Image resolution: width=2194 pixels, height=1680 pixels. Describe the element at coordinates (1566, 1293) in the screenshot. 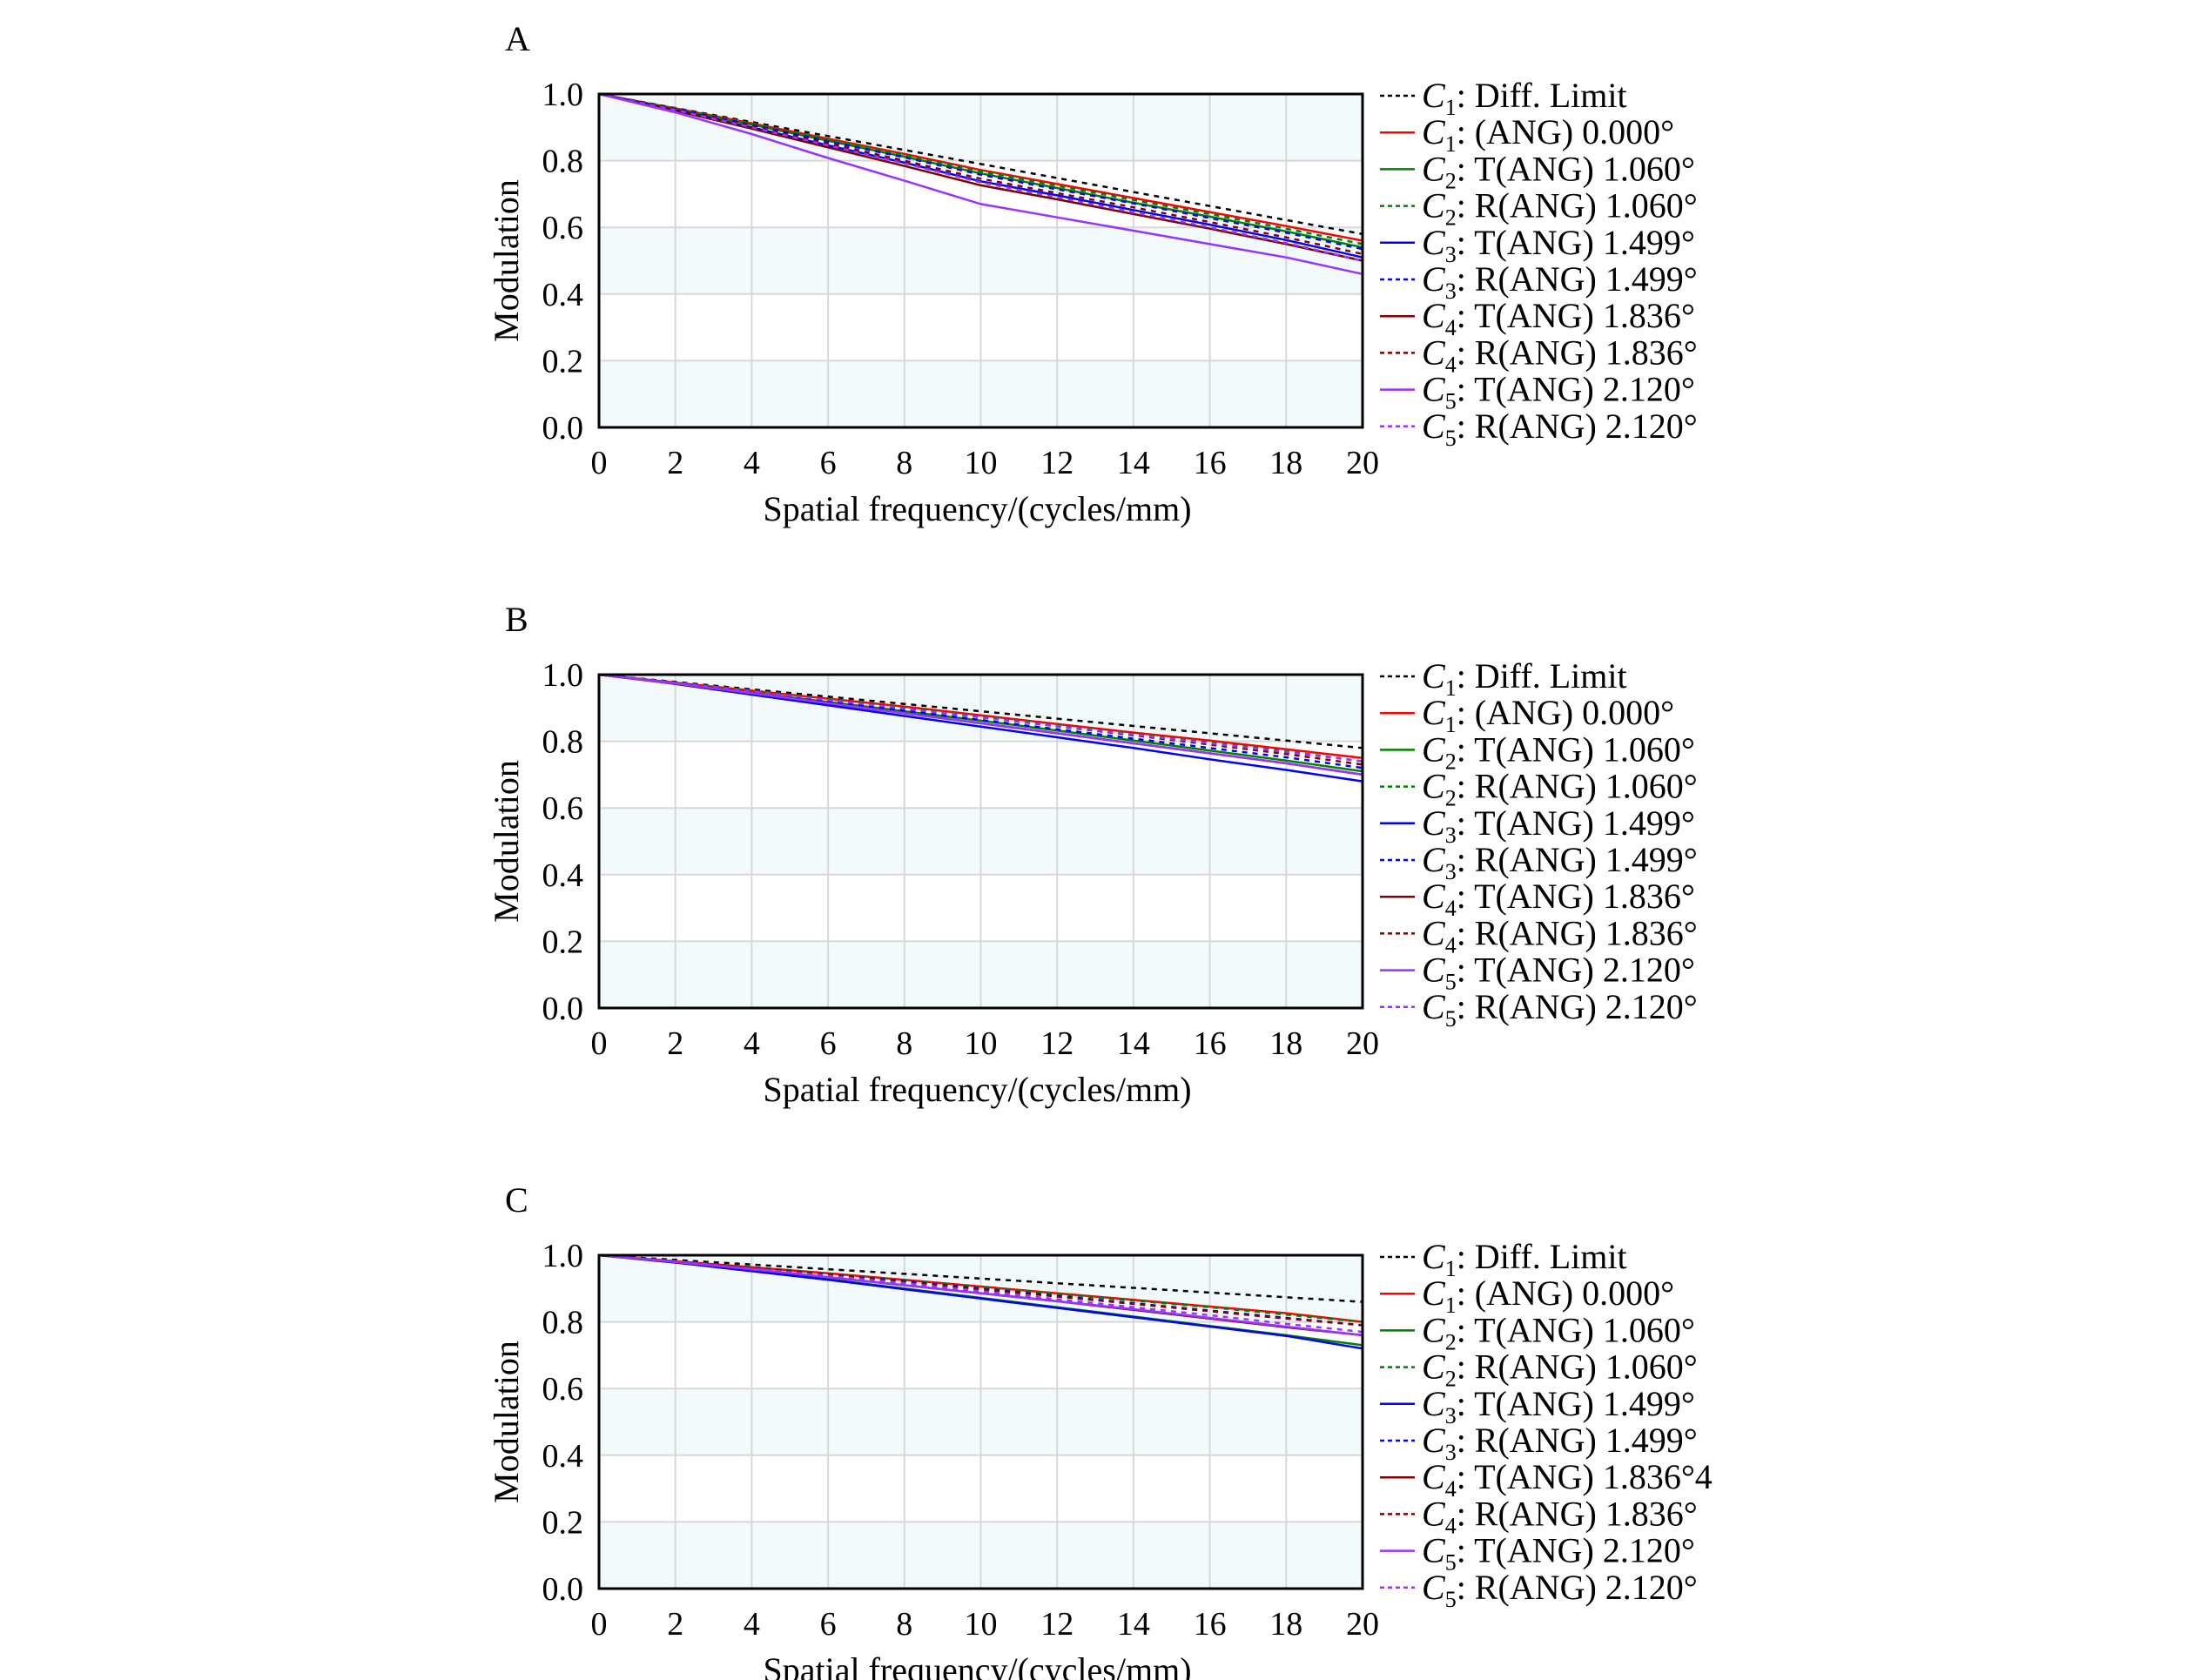

I see `legend-label: : (ANG) 0.000°` at that location.